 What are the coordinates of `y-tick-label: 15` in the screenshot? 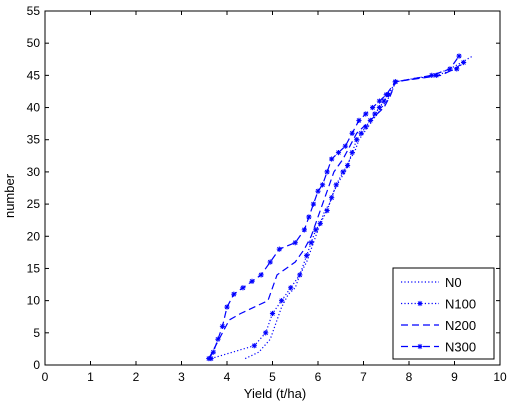 It's located at (34, 268).